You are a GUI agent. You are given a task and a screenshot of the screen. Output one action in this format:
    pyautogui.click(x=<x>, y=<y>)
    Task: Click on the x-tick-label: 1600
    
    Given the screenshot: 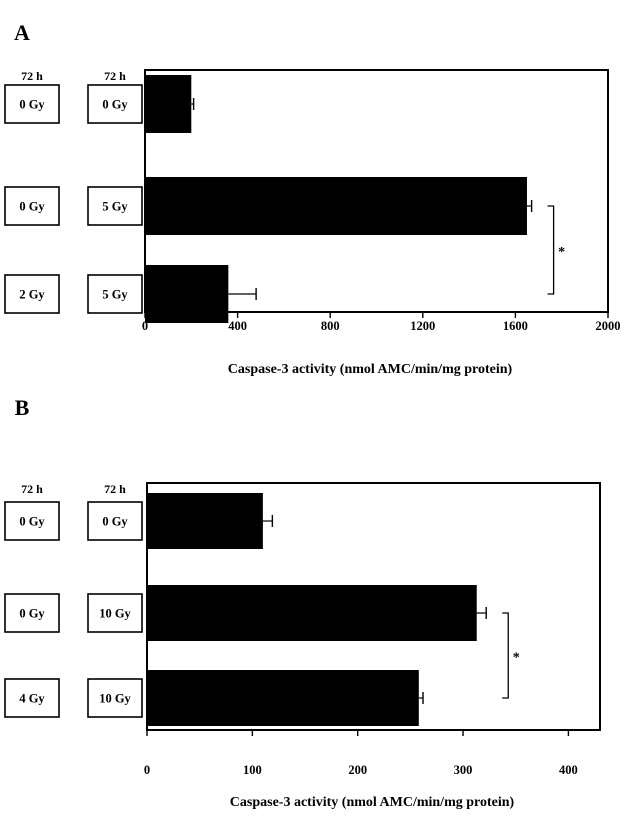 What is the action you would take?
    pyautogui.click(x=515, y=326)
    